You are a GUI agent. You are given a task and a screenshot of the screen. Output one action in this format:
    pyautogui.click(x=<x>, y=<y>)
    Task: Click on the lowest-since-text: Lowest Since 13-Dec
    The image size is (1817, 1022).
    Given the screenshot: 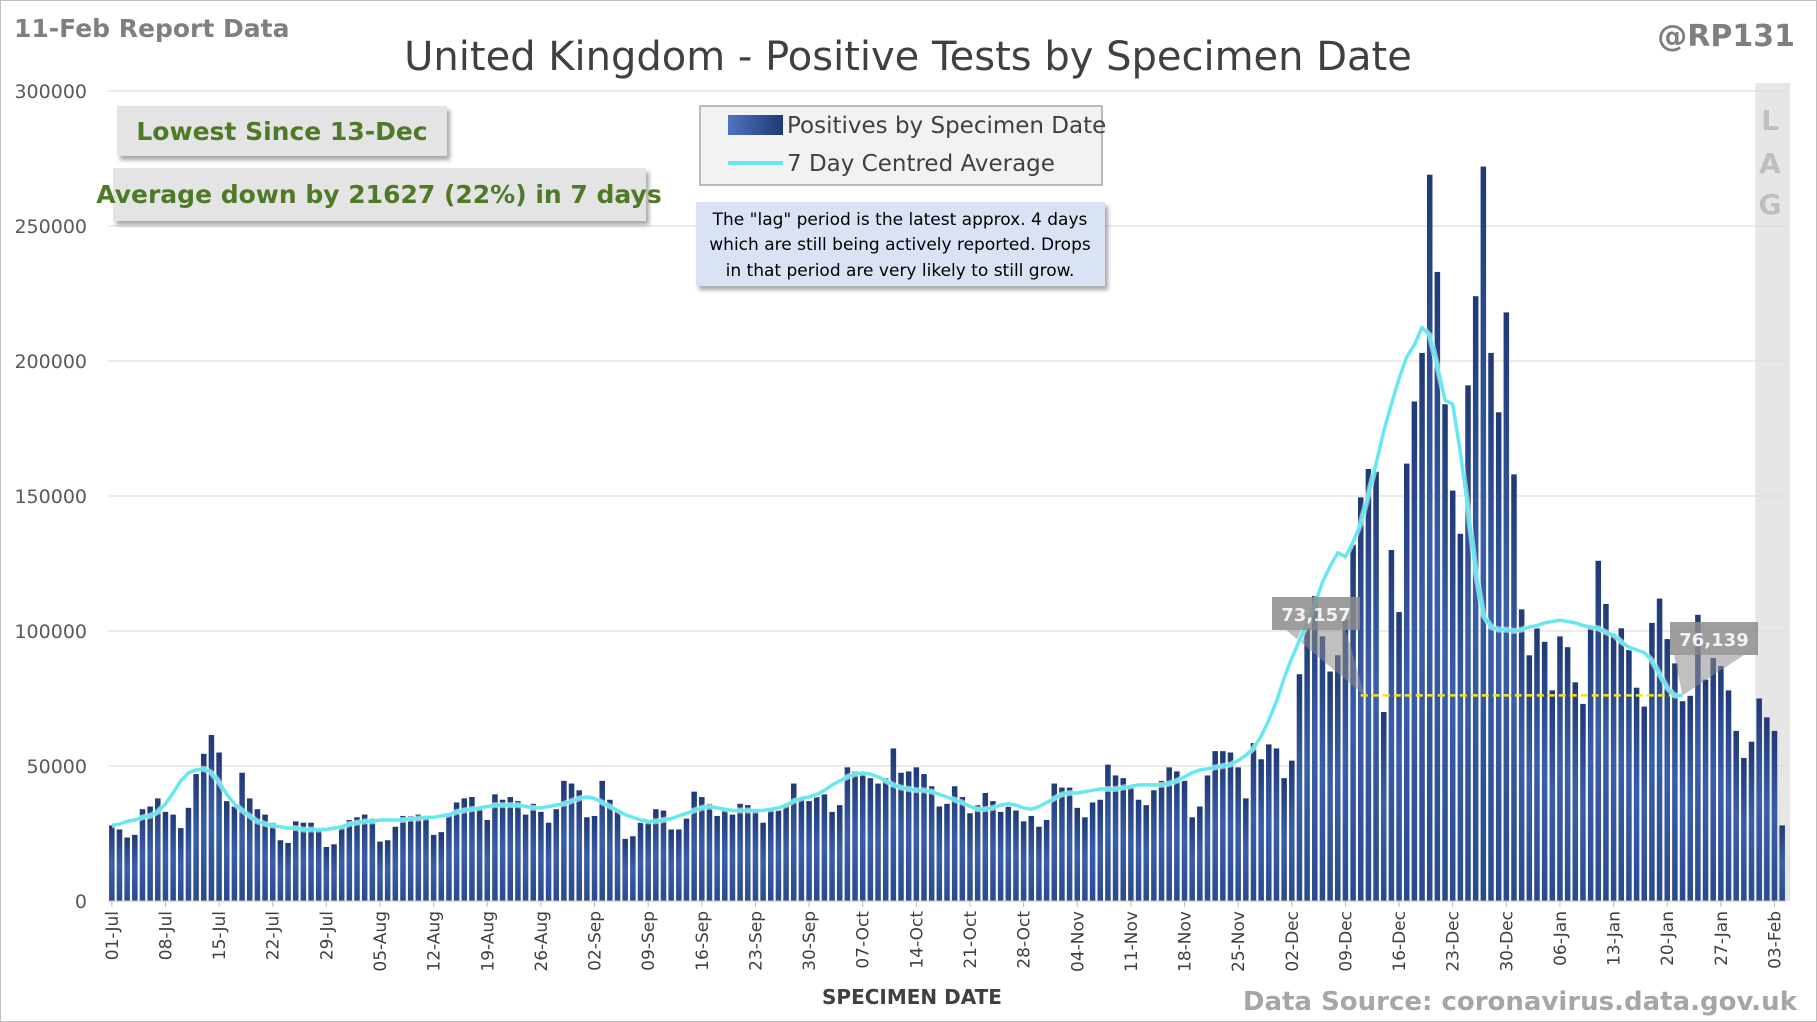 What is the action you would take?
    pyautogui.click(x=281, y=131)
    